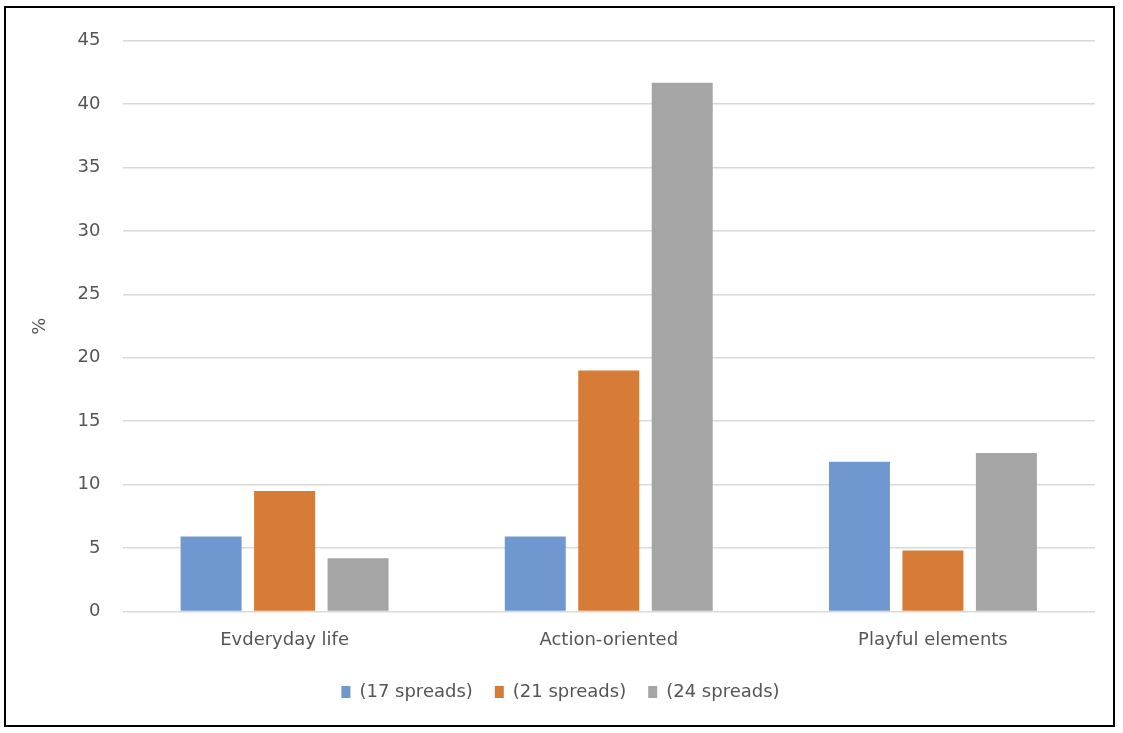 This screenshot has width=1123, height=733. I want to click on legend-label: (17 spreads), so click(416, 690).